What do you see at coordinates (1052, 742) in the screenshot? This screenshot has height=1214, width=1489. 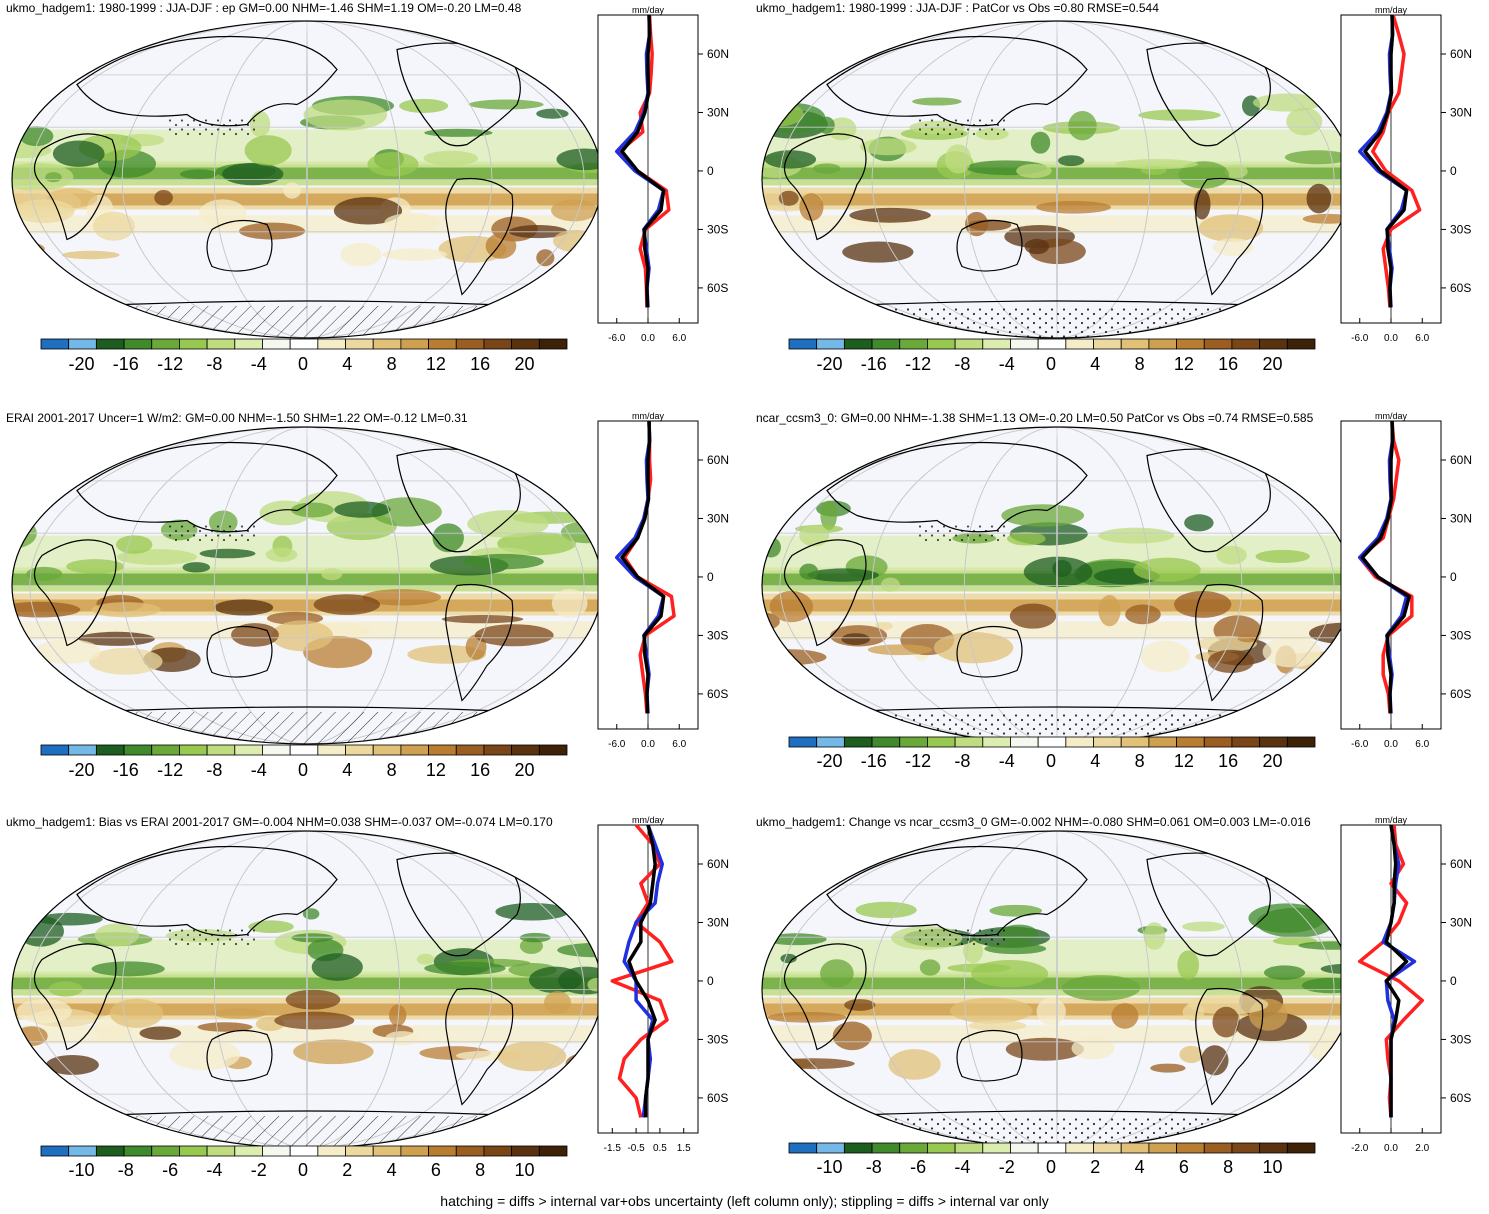 I see `colorbar` at bounding box center [1052, 742].